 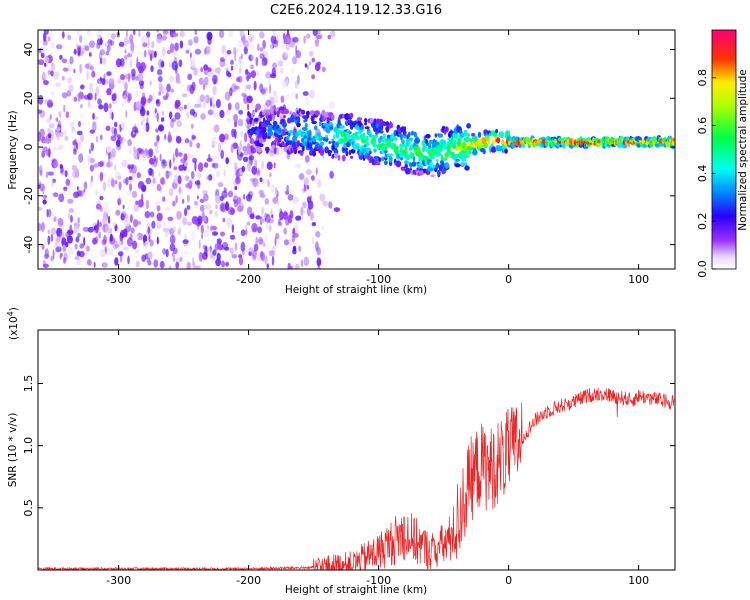 What do you see at coordinates (356, 10) in the screenshot?
I see `chart-title: C2E6.2024.119.12.33.G16` at bounding box center [356, 10].